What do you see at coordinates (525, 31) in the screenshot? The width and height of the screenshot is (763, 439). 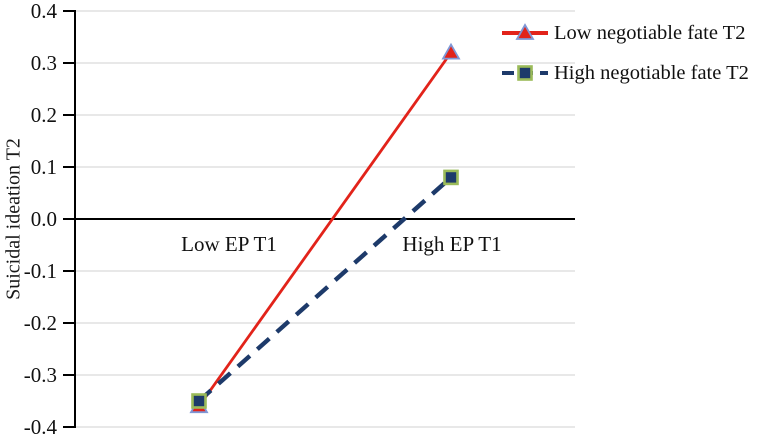 I see `legend-item-low-negotiable-fate-triangle-marker` at bounding box center [525, 31].